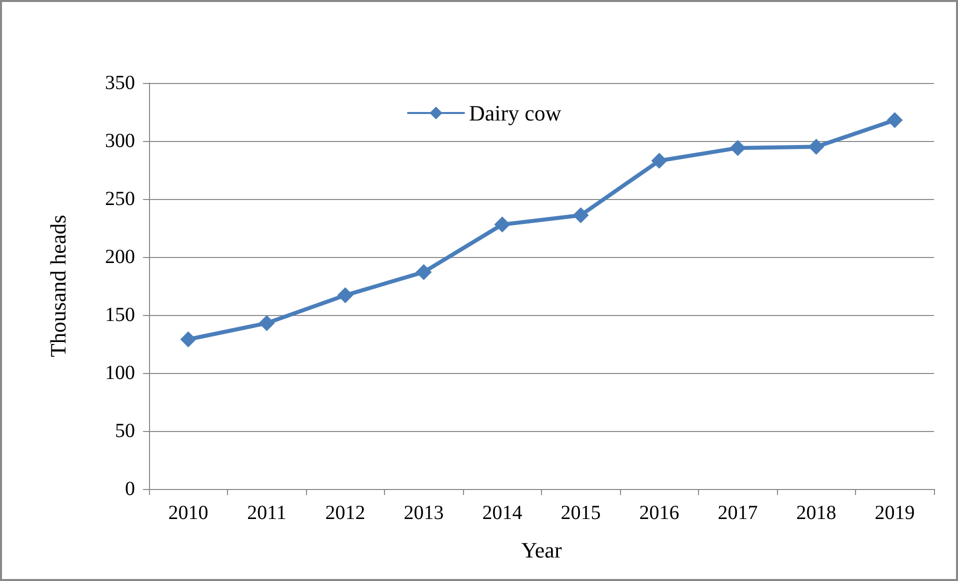 This screenshot has width=958, height=581. Describe the element at coordinates (515, 113) in the screenshot. I see `legend-label: Dairy cow` at that location.